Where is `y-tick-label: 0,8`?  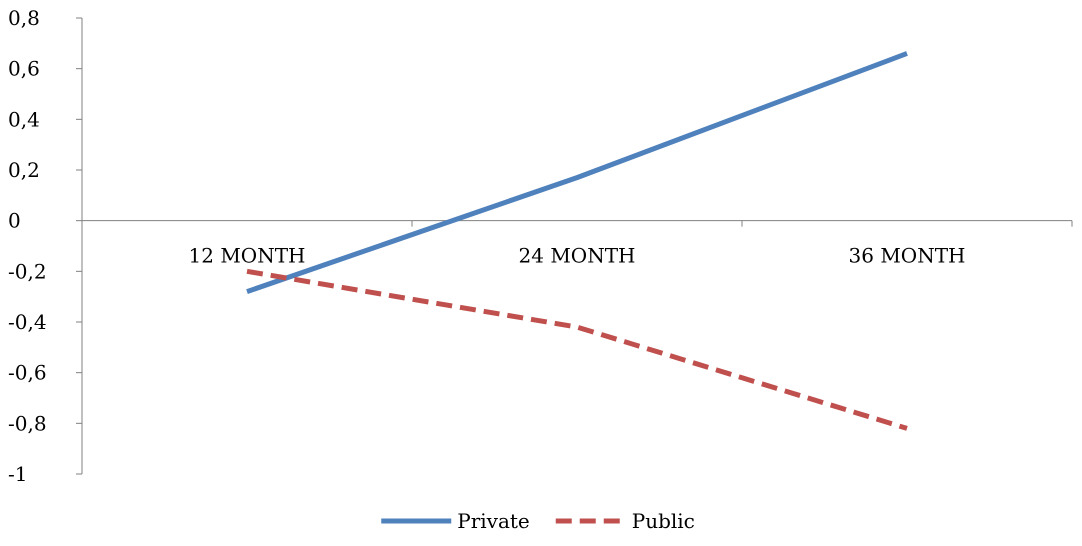
y-tick-label: 0,8 is located at coordinates (24, 18).